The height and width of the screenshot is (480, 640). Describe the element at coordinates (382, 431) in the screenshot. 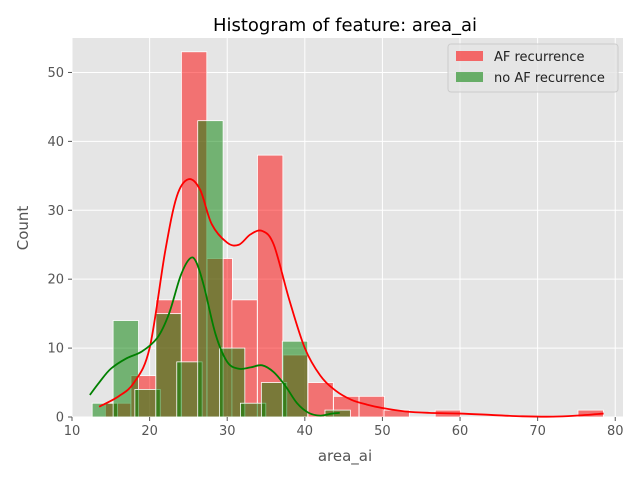

I see `x-tick-label: 50` at that location.